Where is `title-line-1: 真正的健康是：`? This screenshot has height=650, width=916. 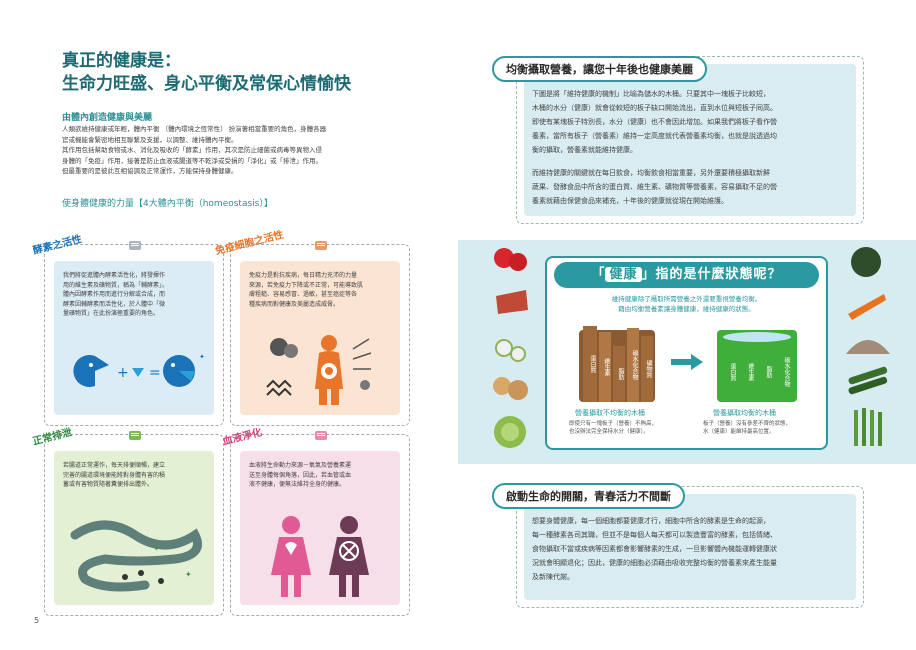 title-line-1: 真正的健康是： is located at coordinates (121, 61).